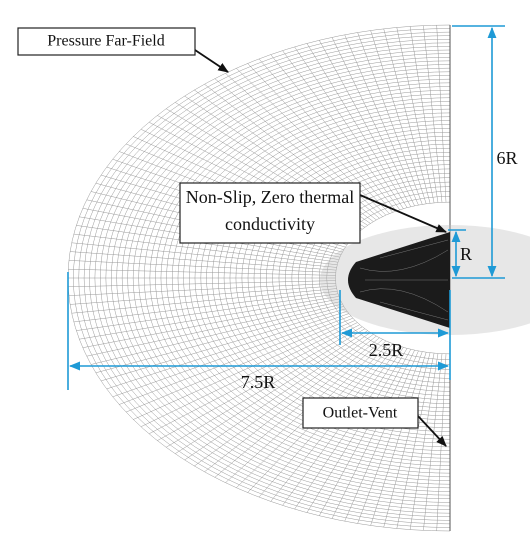 This screenshot has height=550, width=530. Describe the element at coordinates (386, 350) in the screenshot. I see `body-length-label: 2.5R` at that location.